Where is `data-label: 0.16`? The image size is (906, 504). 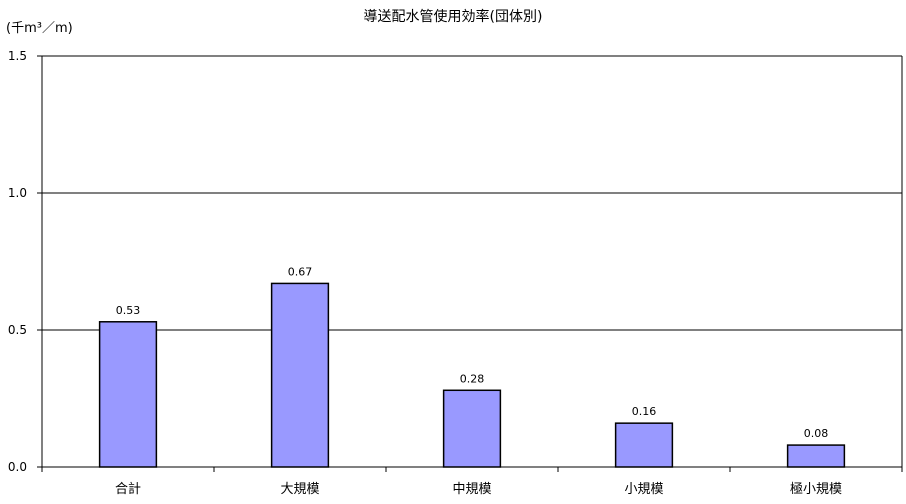 data-label: 0.16 is located at coordinates (644, 411).